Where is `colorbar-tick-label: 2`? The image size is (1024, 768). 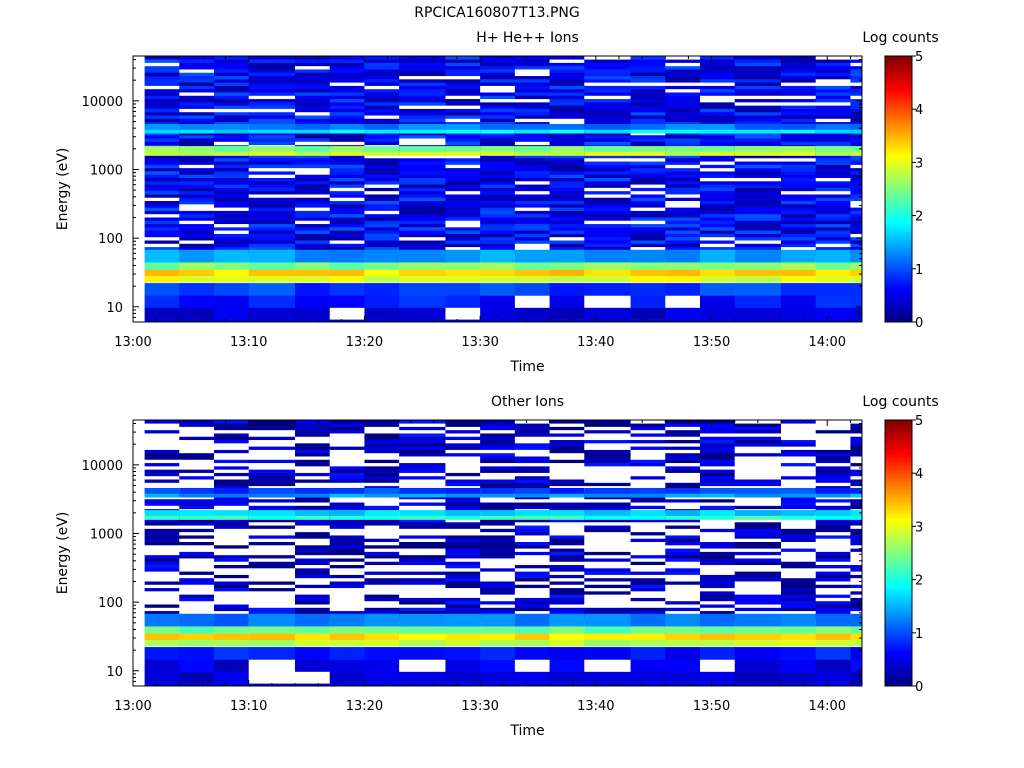
colorbar-tick-label: 2 is located at coordinates (919, 217).